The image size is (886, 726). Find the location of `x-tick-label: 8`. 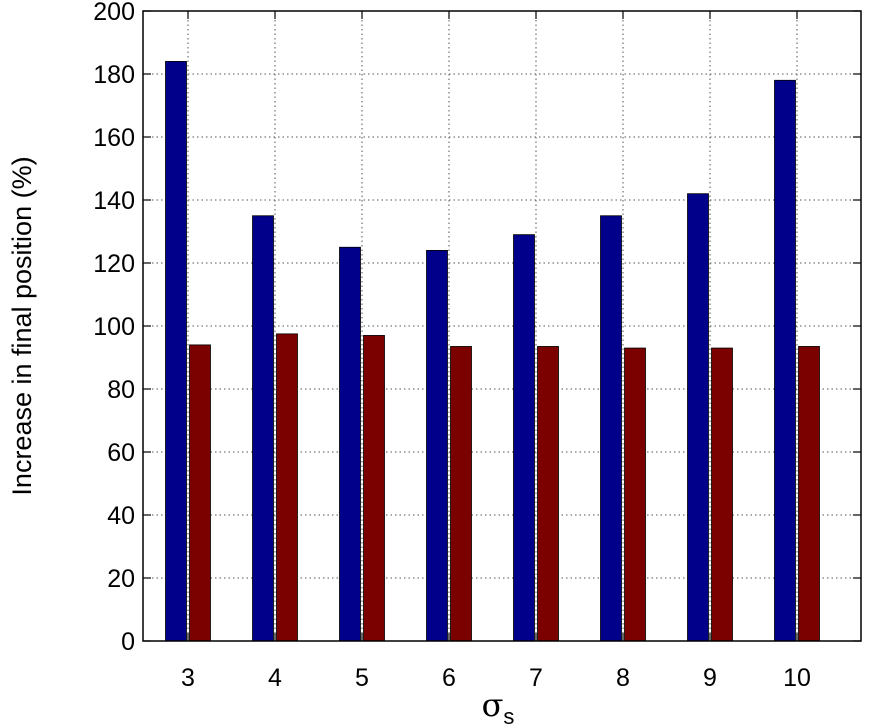

x-tick-label: 8 is located at coordinates (623, 678).